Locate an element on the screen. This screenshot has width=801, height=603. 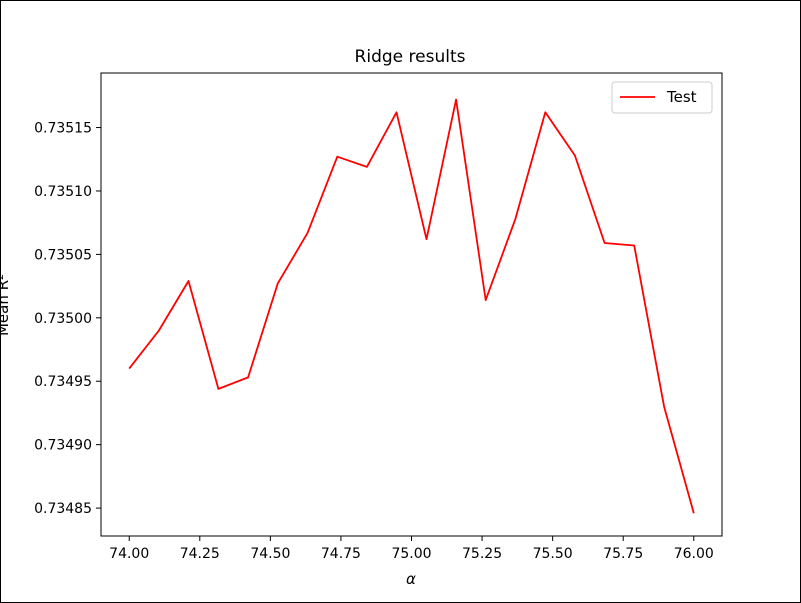
x-tick-label: 74.25 is located at coordinates (200, 554).